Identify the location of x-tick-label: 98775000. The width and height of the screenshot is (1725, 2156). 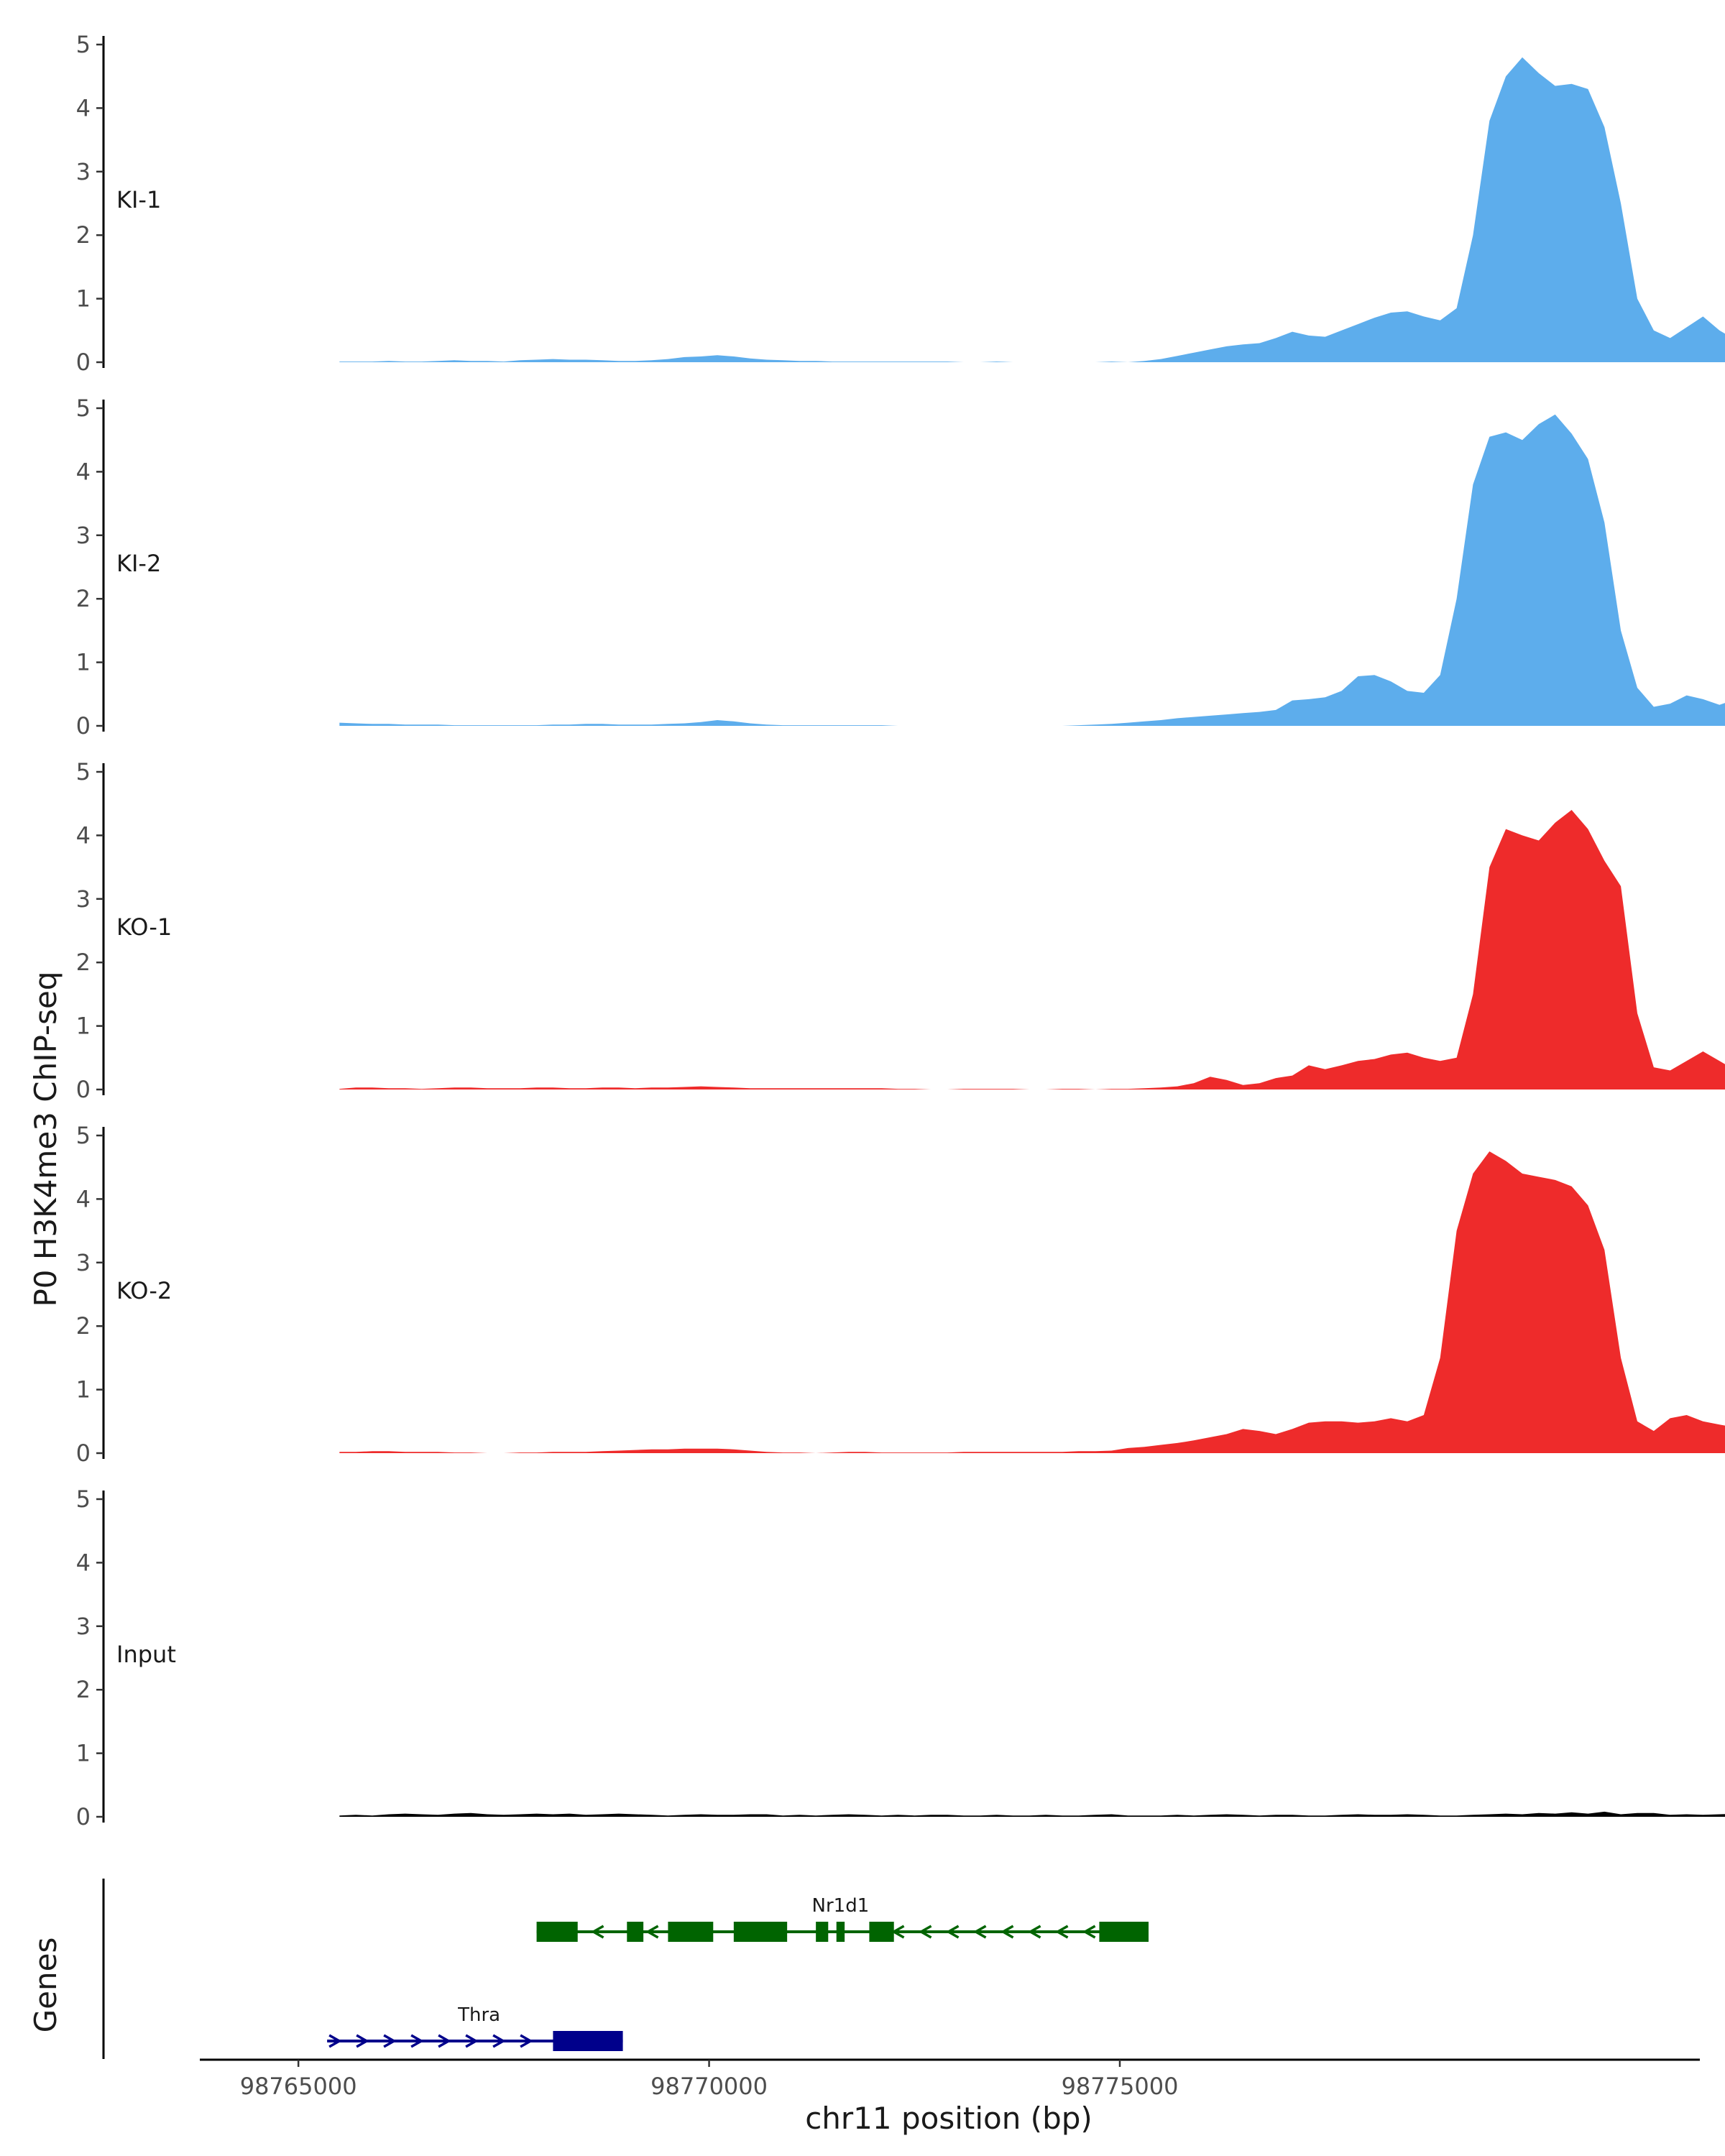
(1120, 2086).